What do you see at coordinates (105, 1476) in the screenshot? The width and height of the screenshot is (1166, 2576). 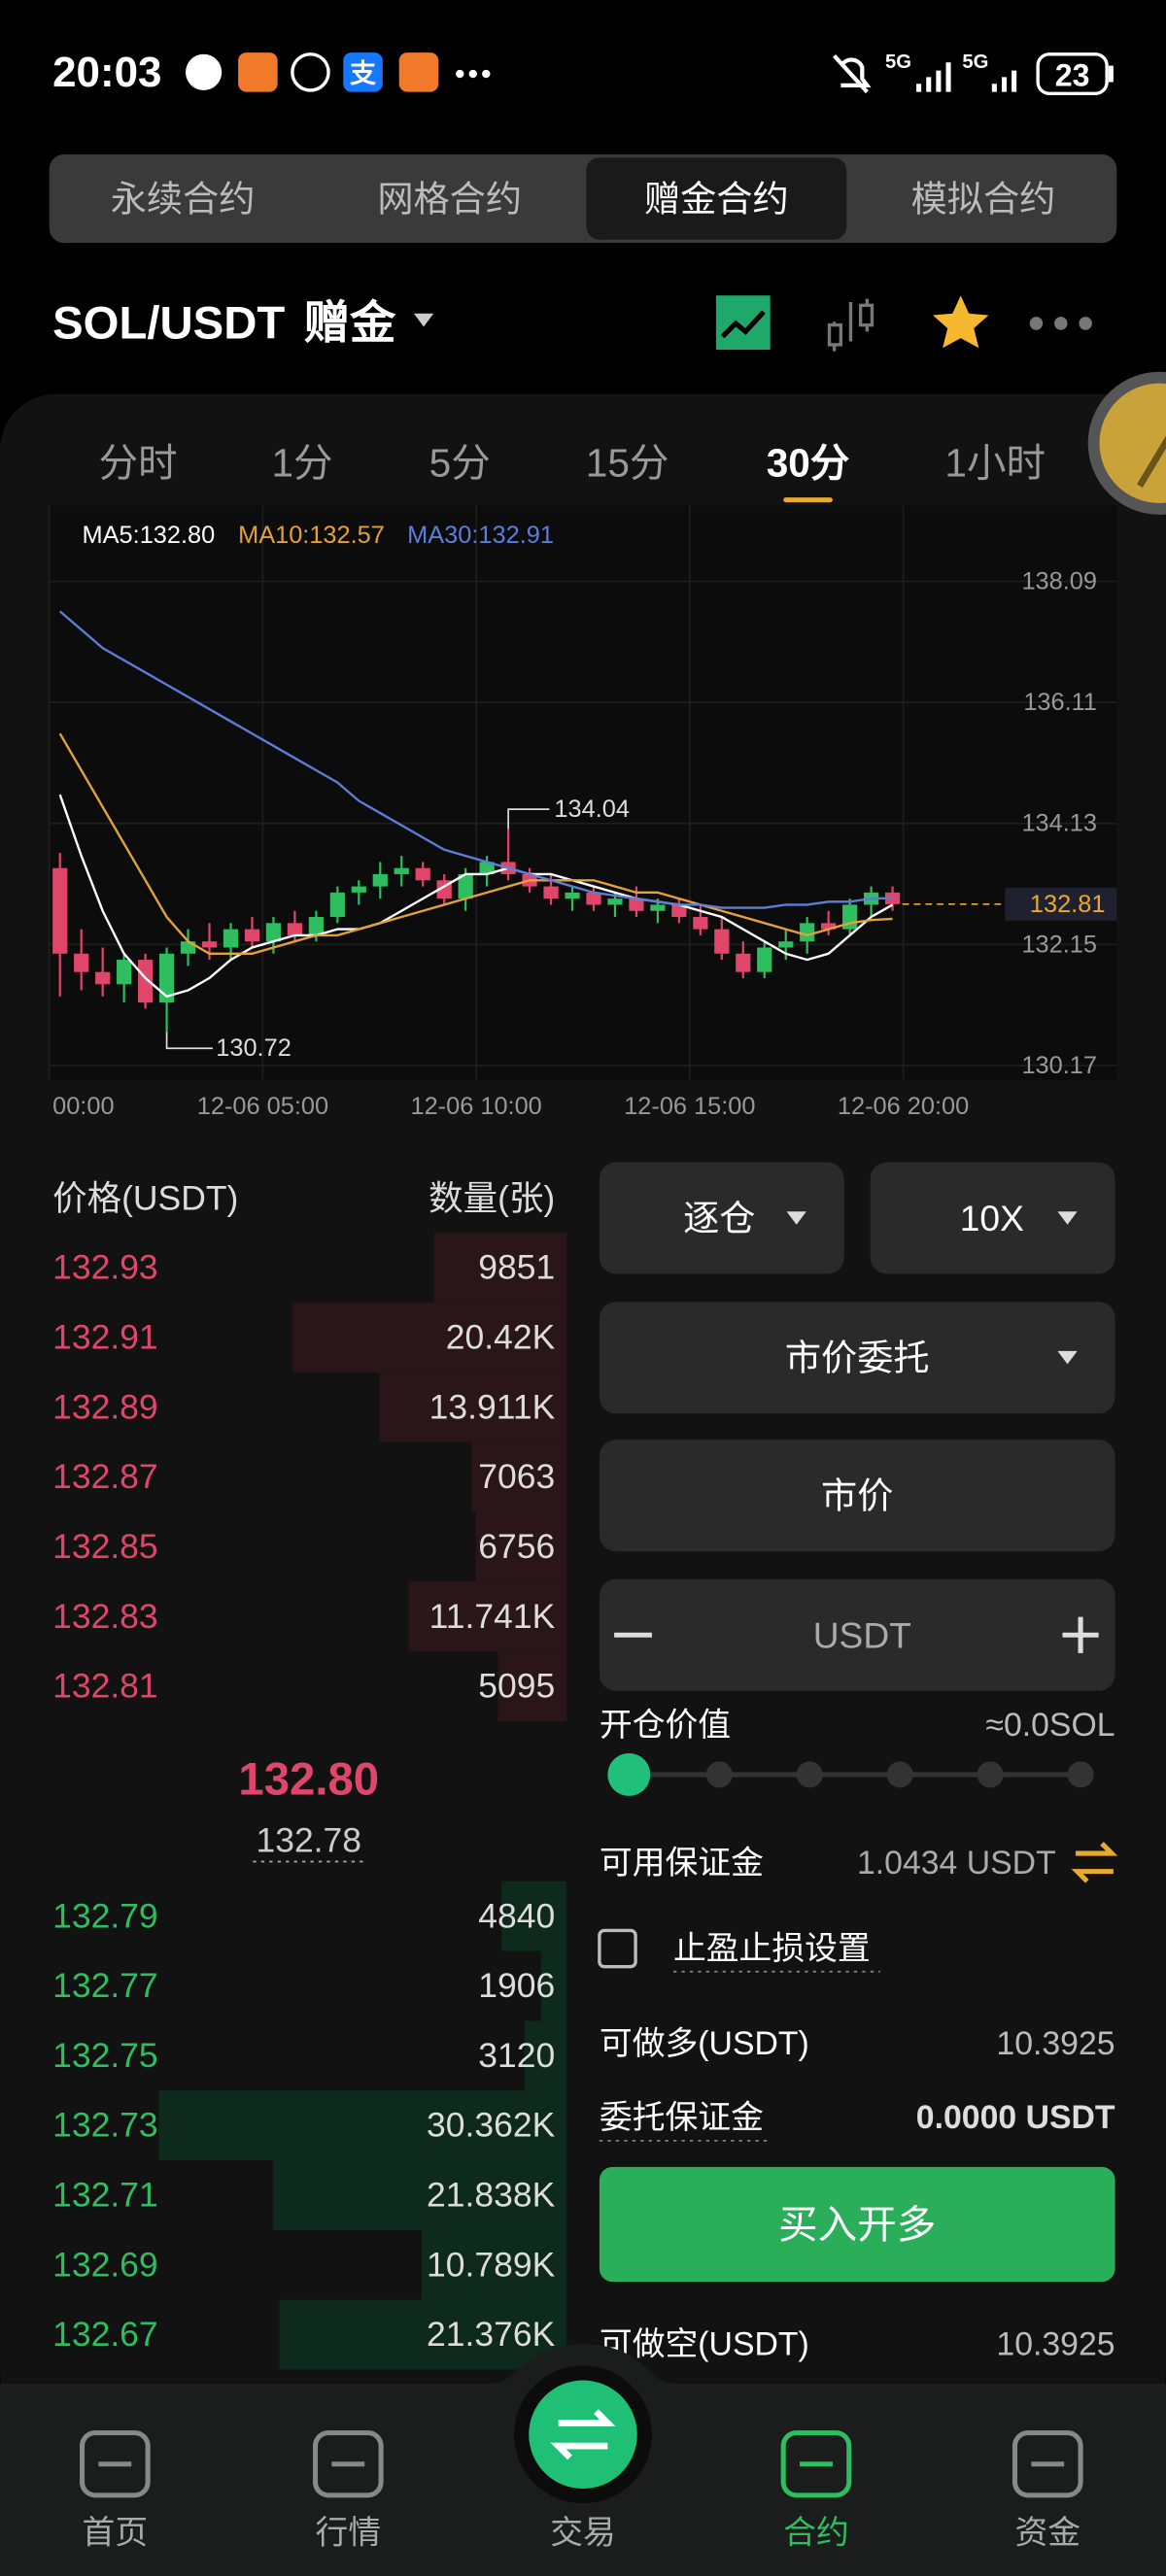 I see `book-price: 132.87` at bounding box center [105, 1476].